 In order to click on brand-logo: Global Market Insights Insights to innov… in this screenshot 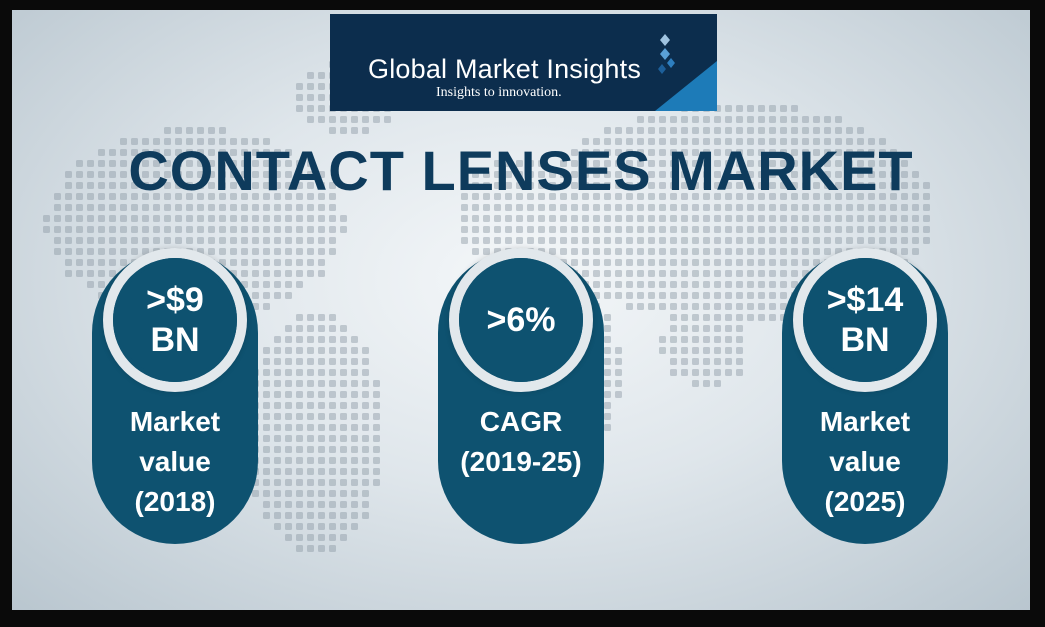, I will do `click(523, 62)`.